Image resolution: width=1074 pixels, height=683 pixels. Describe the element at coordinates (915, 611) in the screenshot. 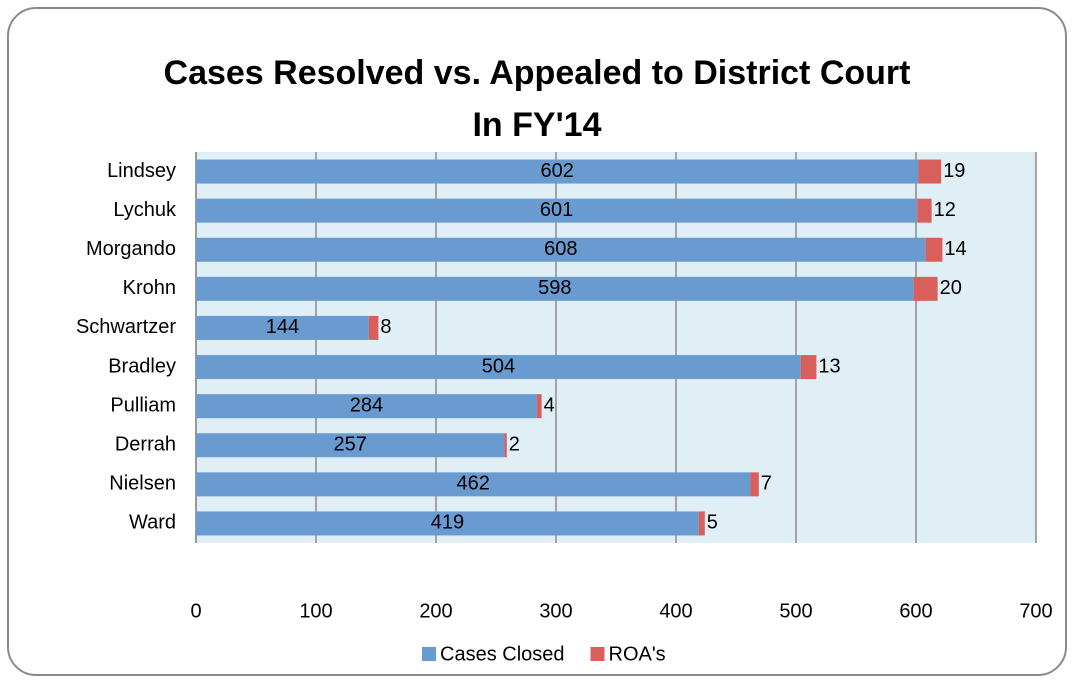

I see `x-tick-label: 600` at that location.